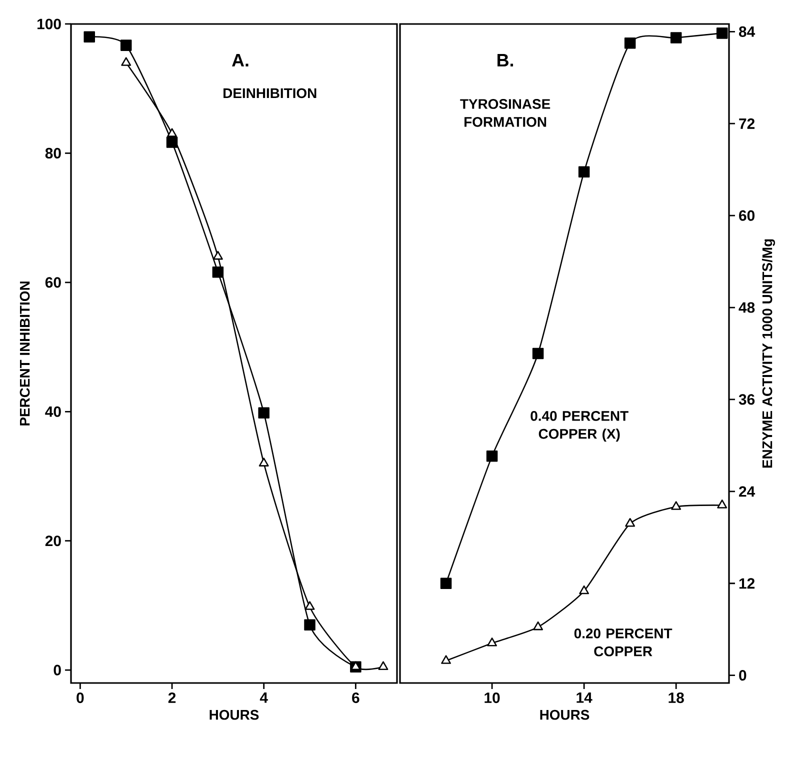  Describe the element at coordinates (49, 24) in the screenshot. I see `y-tick-label: 100` at that location.